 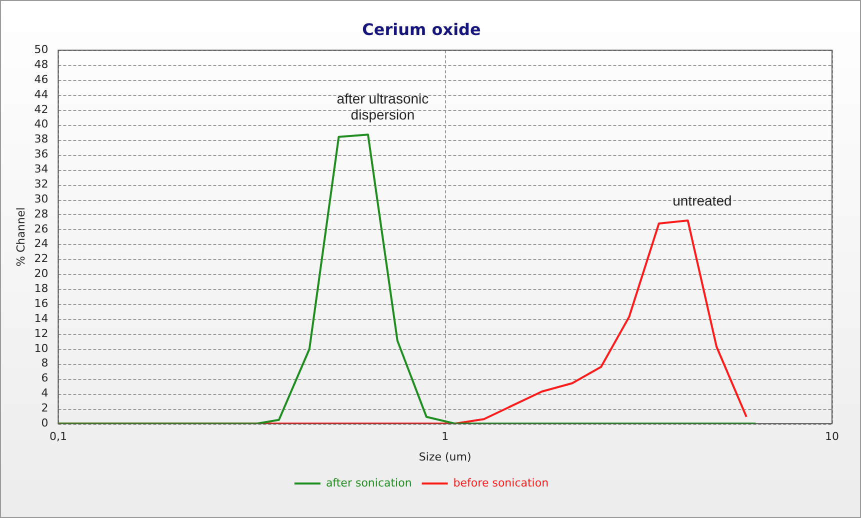 What do you see at coordinates (382, 106) in the screenshot?
I see `annotation: after ultrasonic dispersion` at bounding box center [382, 106].